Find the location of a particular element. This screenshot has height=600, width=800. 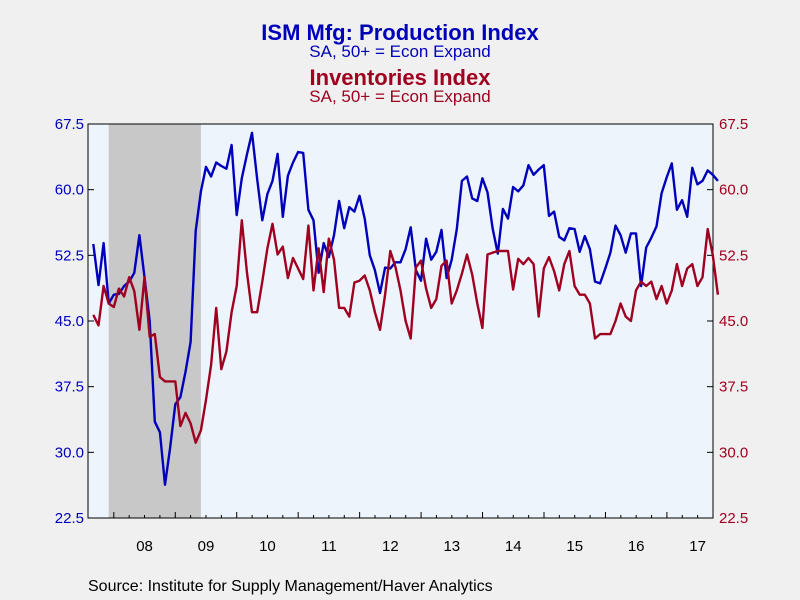

x-tick-label: 14 is located at coordinates (513, 546).